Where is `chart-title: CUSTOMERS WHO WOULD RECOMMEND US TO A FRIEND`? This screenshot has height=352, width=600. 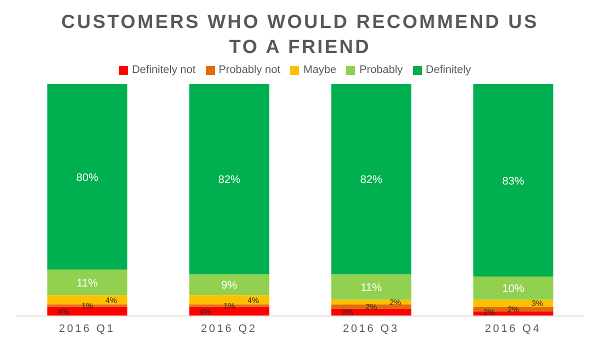 chart-title: CUSTOMERS WHO WOULD RECOMMEND US TO A FRIEND is located at coordinates (300, 35).